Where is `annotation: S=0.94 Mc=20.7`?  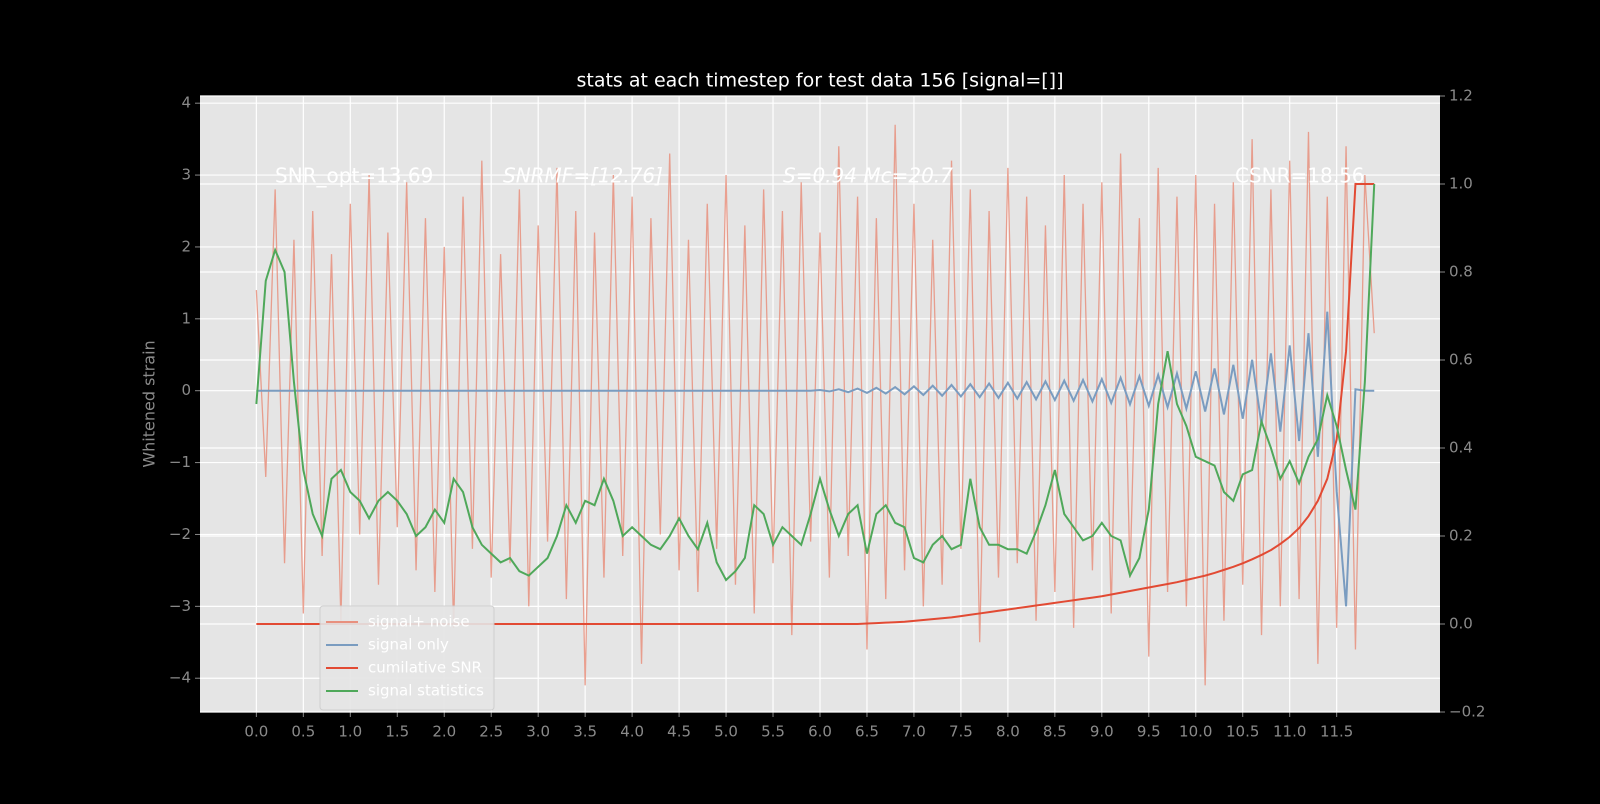 annotation: S=0.94 Mc=20.7 is located at coordinates (868, 176).